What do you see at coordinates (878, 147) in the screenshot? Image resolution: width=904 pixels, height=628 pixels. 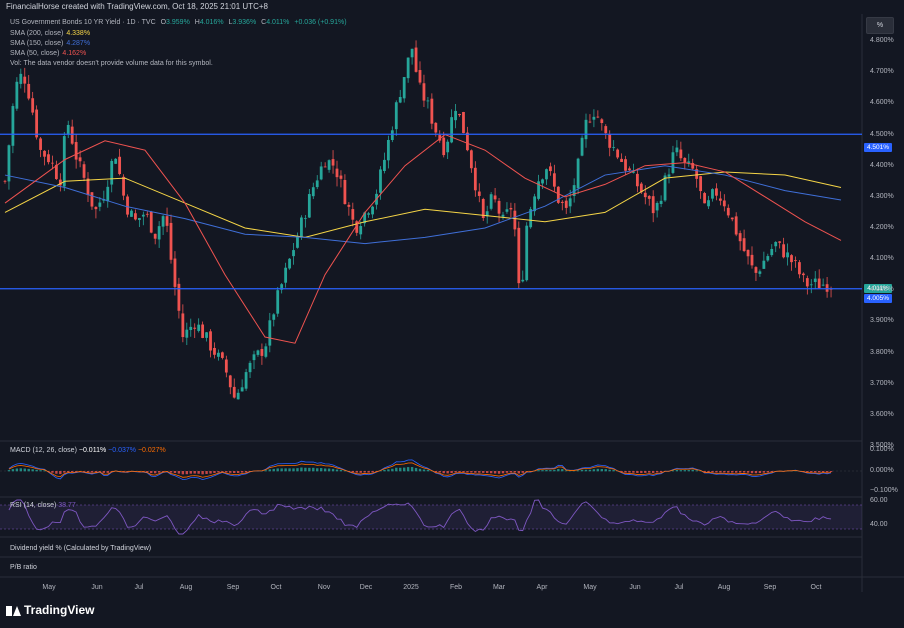 I see `price-tag-upper: 4.501%` at bounding box center [878, 147].